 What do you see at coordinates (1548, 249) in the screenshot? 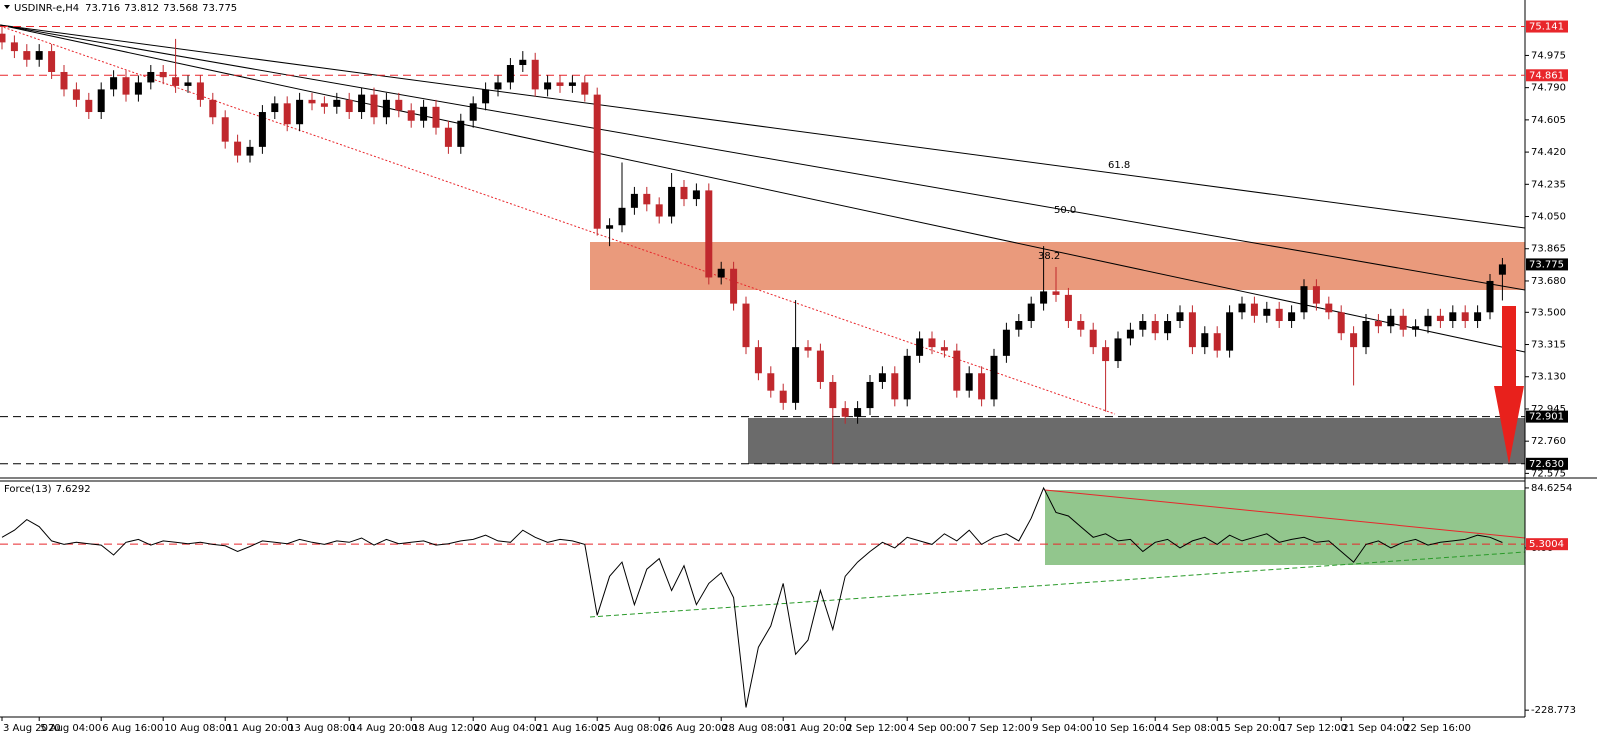
I see `y-tick-label: 73.865` at bounding box center [1548, 249].